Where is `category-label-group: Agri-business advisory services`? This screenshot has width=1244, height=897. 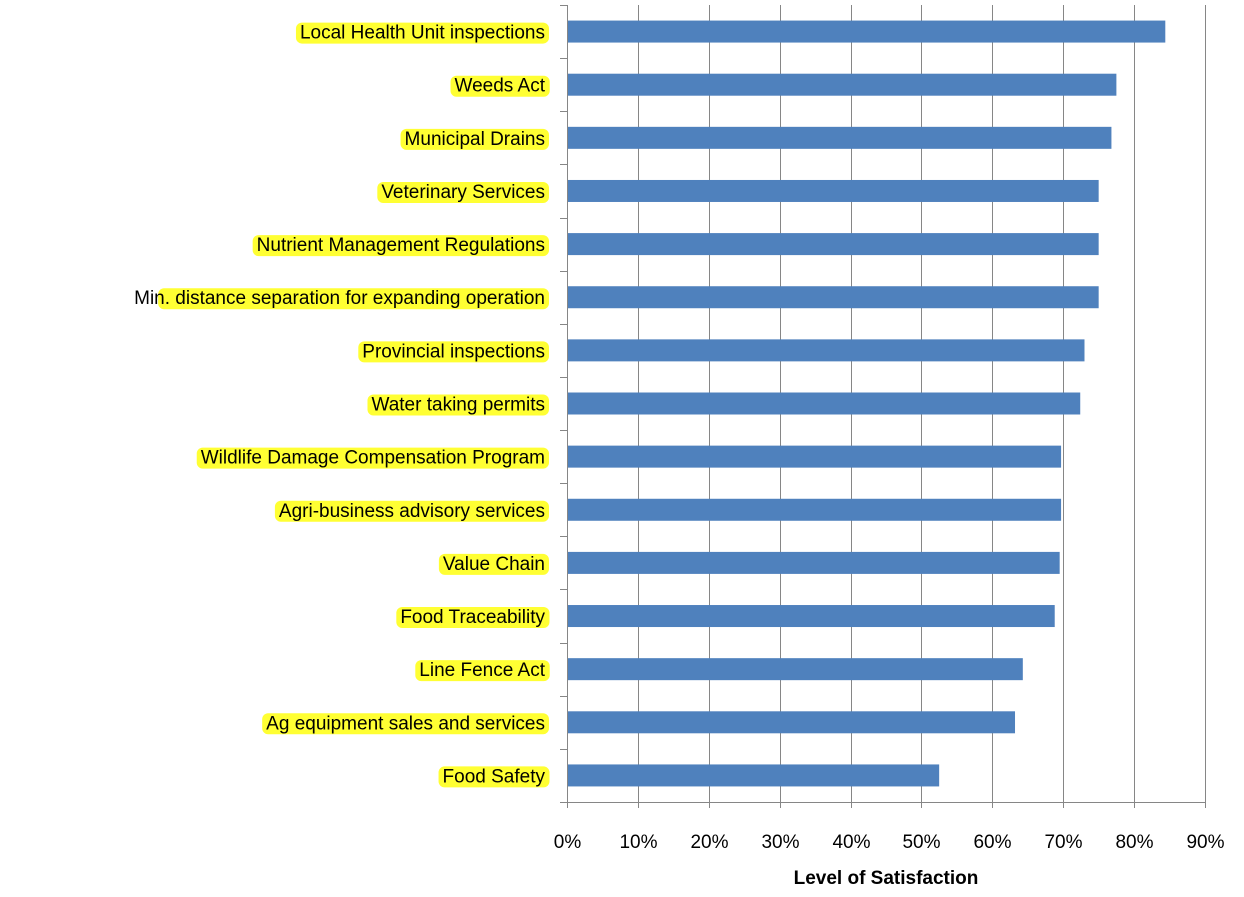
category-label-group: Agri-business advisory services is located at coordinates (411, 511).